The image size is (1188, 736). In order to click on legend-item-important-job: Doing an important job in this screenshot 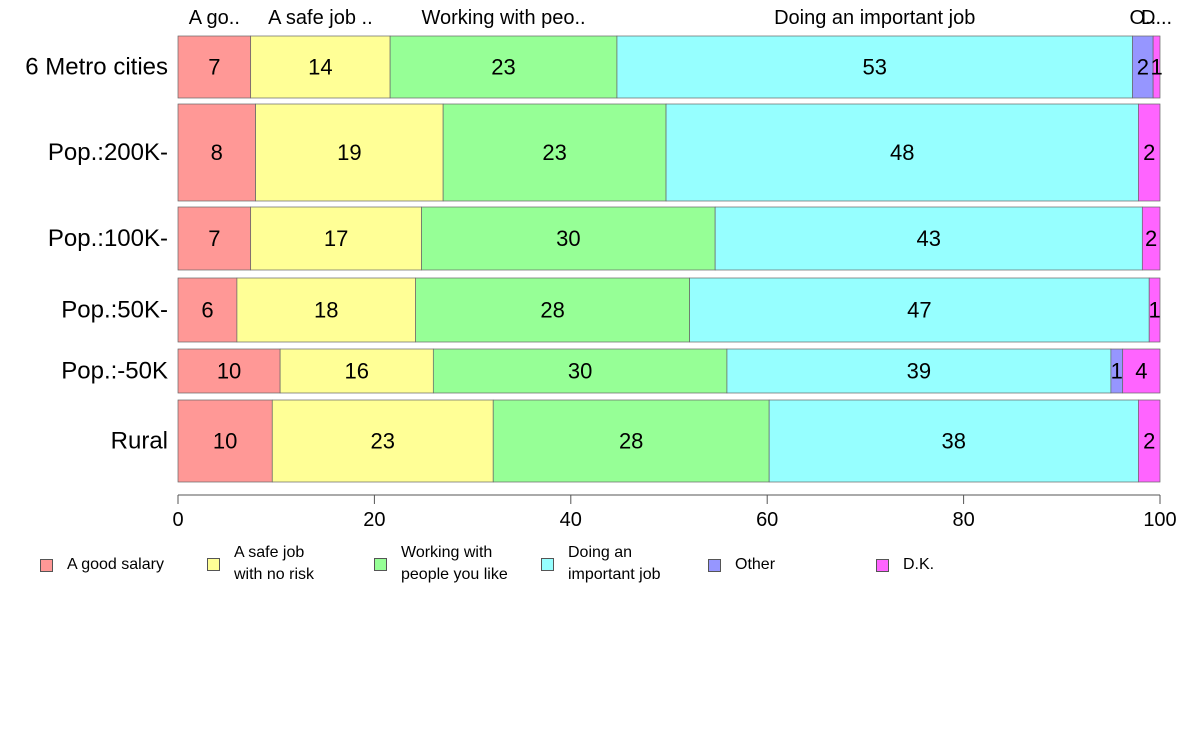, I will do `click(601, 564)`.